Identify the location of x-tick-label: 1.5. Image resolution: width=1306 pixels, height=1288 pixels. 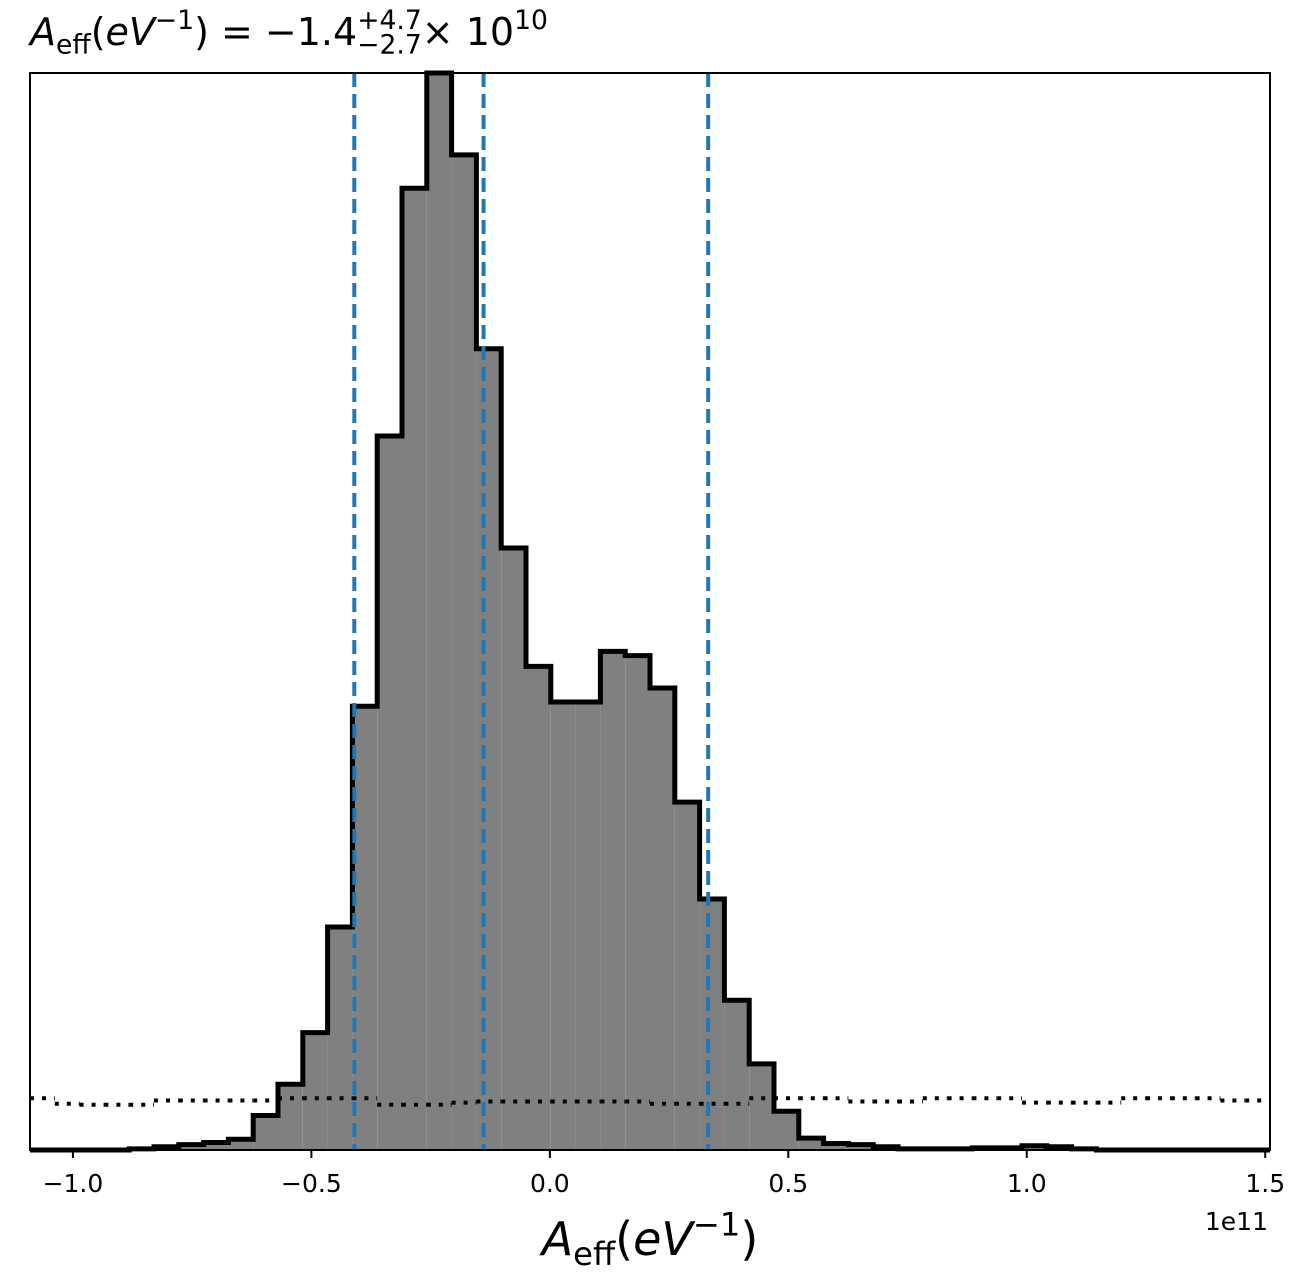
(1265, 1183).